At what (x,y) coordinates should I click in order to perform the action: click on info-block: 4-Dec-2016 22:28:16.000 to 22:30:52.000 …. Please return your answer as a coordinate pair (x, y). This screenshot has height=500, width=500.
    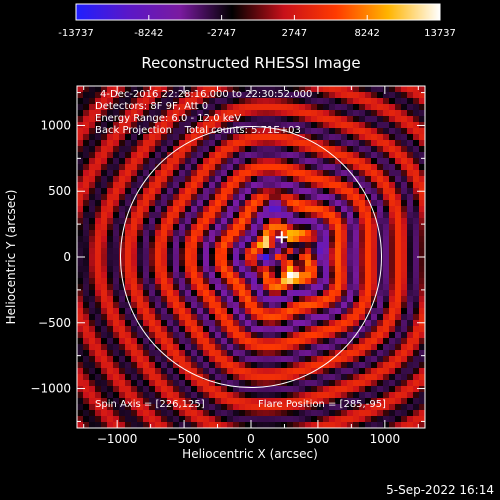
    Looking at the image, I should click on (203, 112).